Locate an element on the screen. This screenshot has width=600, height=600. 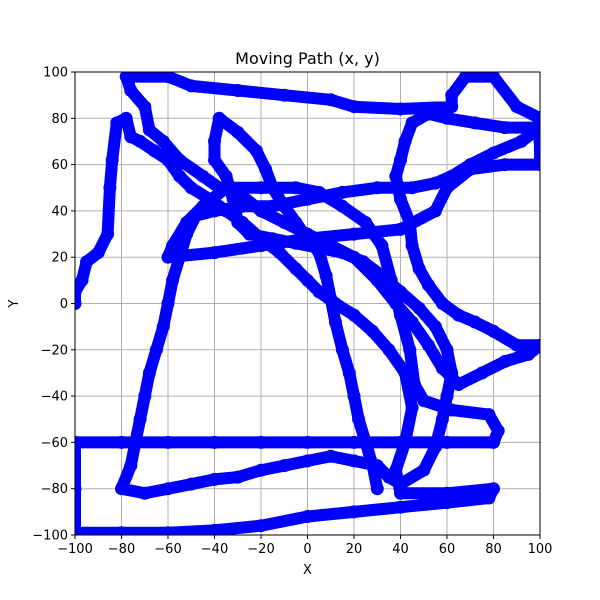
x-tick-label: 0 is located at coordinates (307, 549).